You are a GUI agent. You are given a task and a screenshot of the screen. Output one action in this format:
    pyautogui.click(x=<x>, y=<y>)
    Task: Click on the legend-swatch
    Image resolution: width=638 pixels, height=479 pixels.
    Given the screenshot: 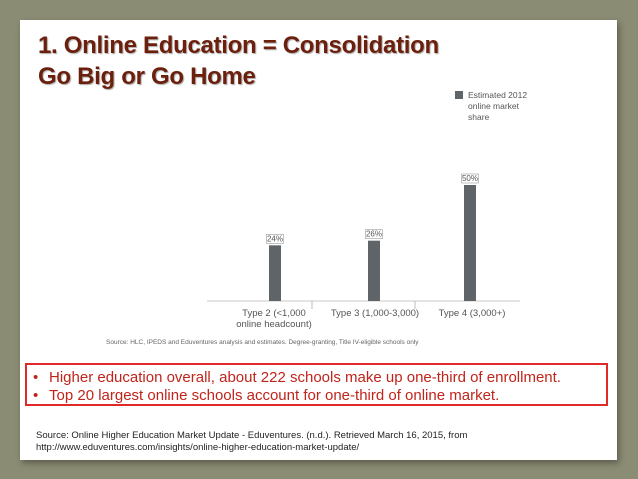 What is the action you would take?
    pyautogui.click(x=459, y=95)
    